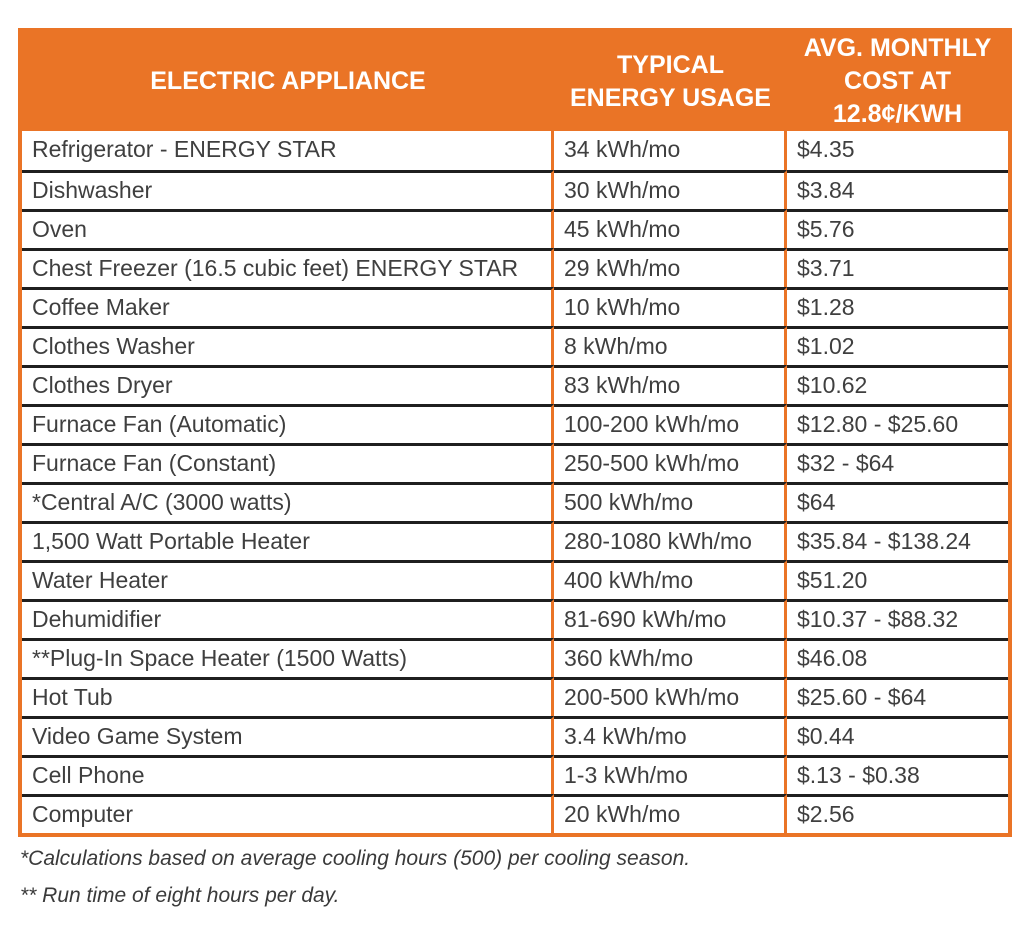 The width and height of the screenshot is (1030, 927). I want to click on energy-usage-cell: 20 kWh/mo, so click(670, 813).